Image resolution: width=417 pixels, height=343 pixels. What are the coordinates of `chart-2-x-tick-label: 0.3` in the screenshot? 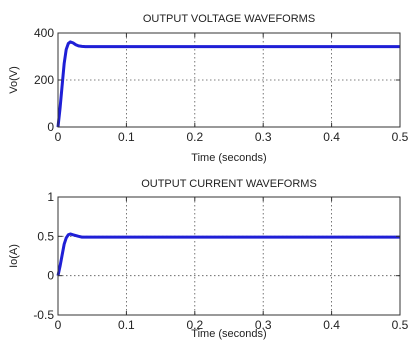 It's located at (263, 325).